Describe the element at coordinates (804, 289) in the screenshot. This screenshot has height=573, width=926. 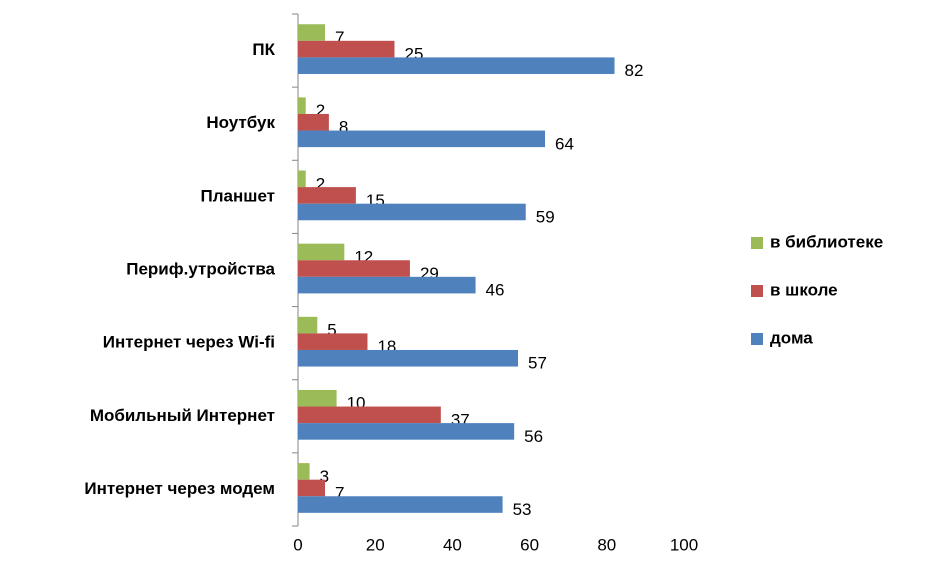
I see `legend-label: в школе` at that location.